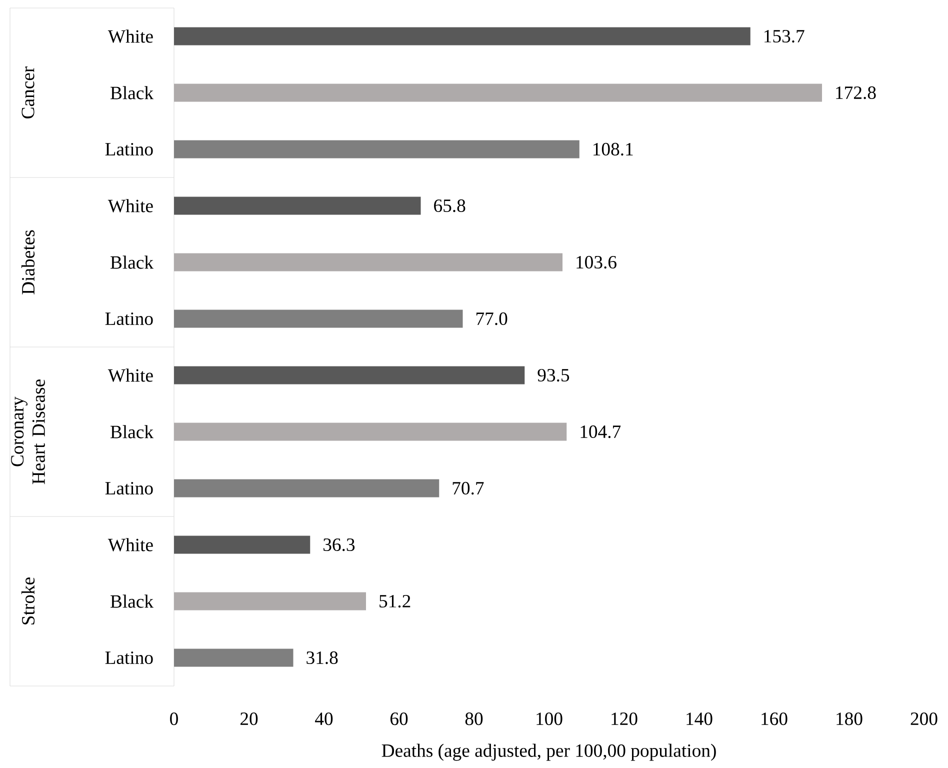 This screenshot has height=768, width=948. Describe the element at coordinates (399, 719) in the screenshot. I see `x-tick-label: 60` at that location.